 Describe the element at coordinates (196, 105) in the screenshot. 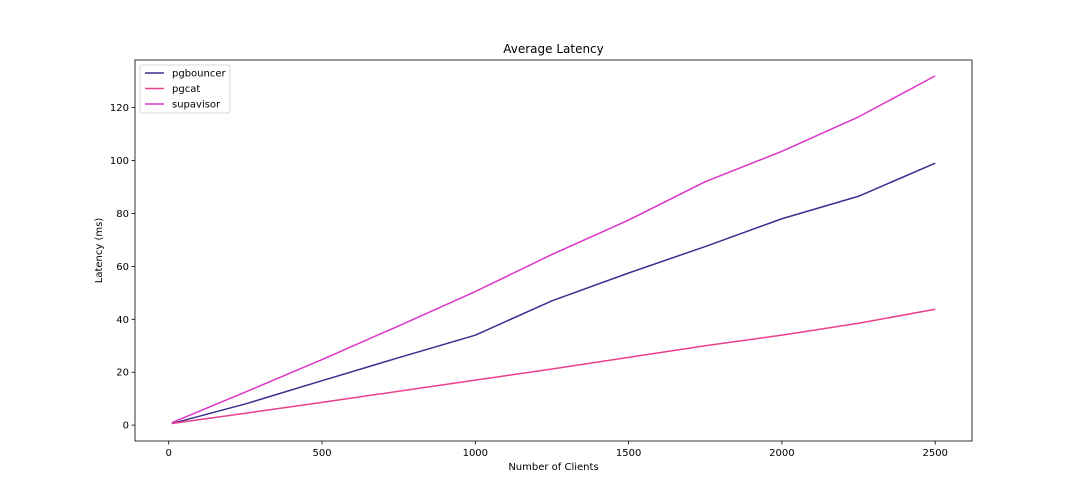

I see `legend-label-supavisor: supavisor` at that location.